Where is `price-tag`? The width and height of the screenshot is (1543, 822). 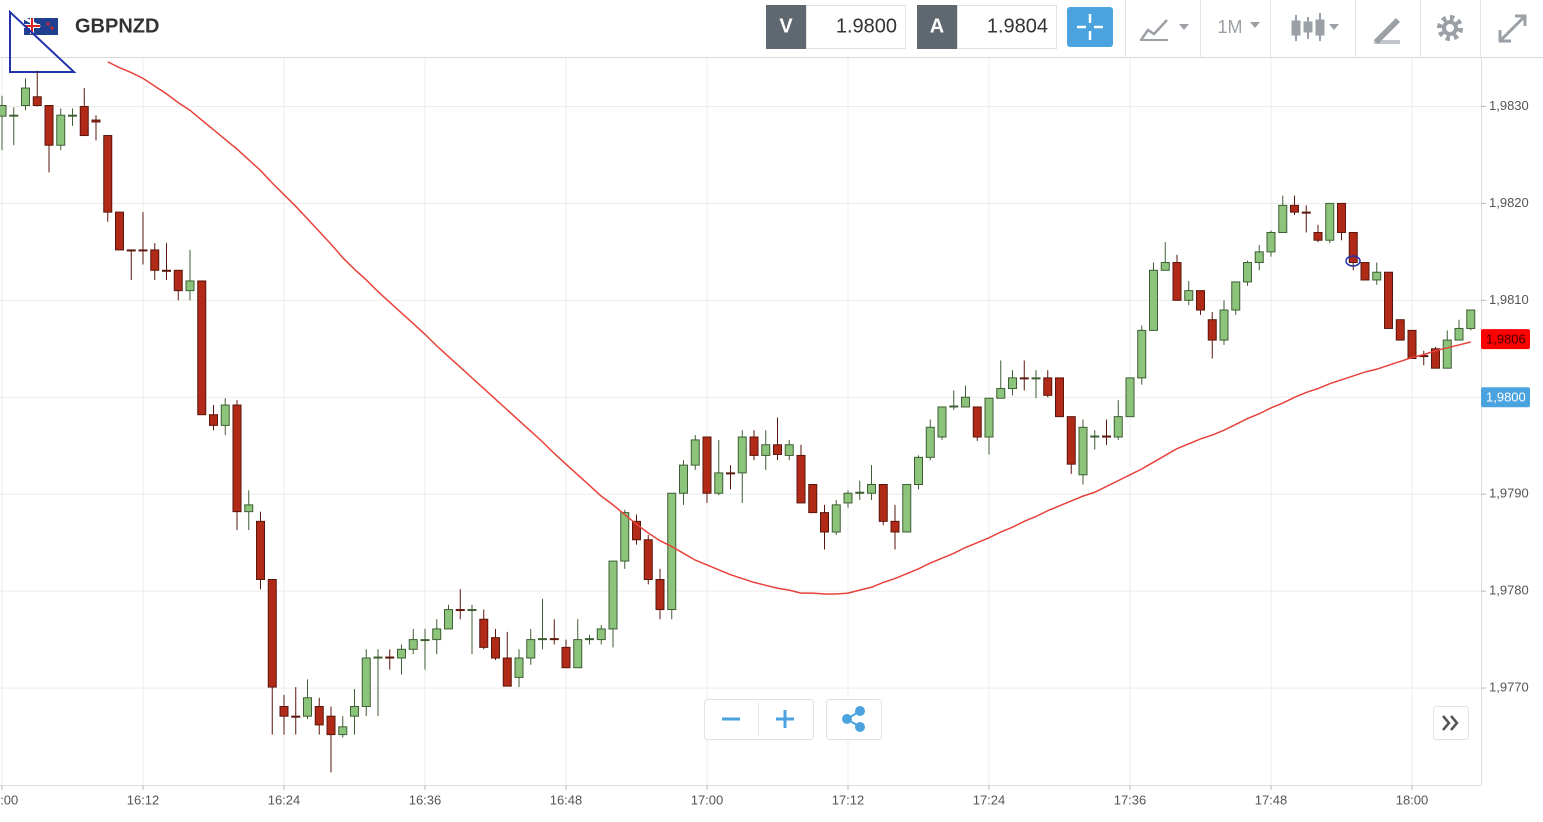
price-tag is located at coordinates (1505, 397).